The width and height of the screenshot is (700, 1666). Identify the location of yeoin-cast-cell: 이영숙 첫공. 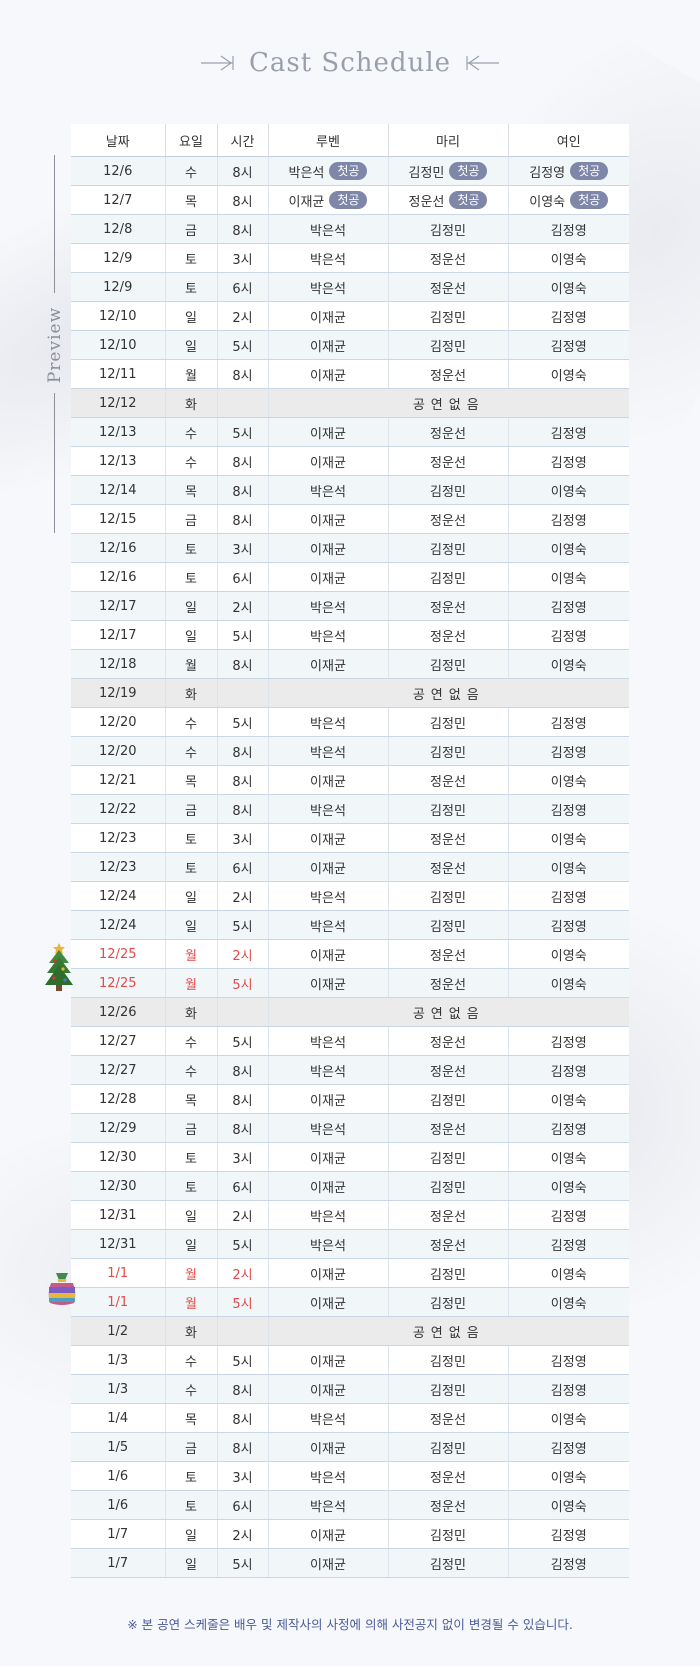
(568, 200).